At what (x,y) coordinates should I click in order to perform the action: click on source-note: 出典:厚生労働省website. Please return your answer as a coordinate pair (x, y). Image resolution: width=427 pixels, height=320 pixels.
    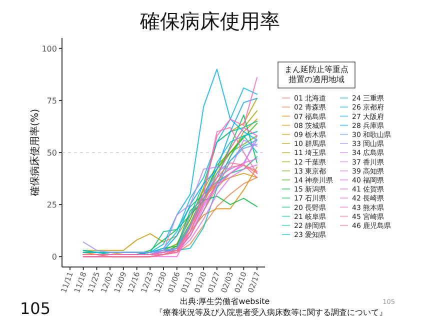
    Looking at the image, I should click on (225, 301).